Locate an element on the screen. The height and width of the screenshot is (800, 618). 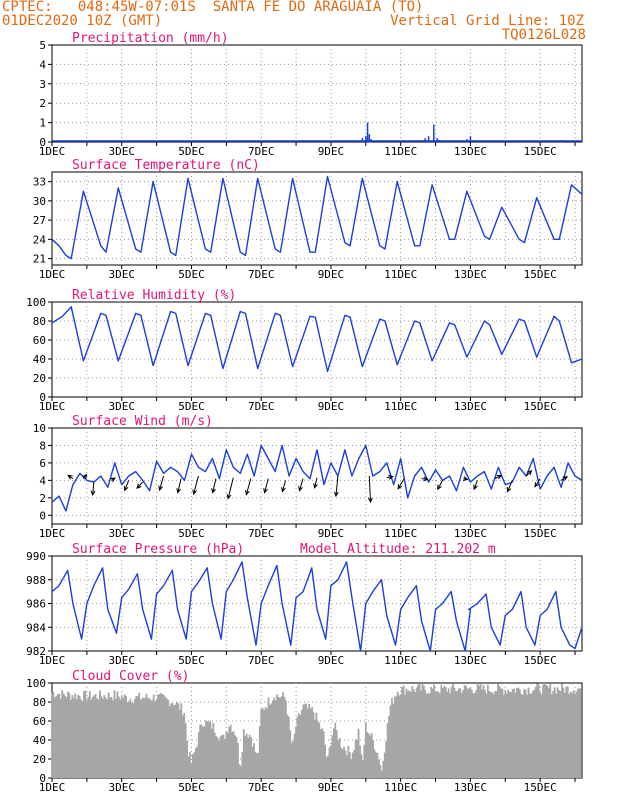
y-tick-label: 27 is located at coordinates (39, 220).